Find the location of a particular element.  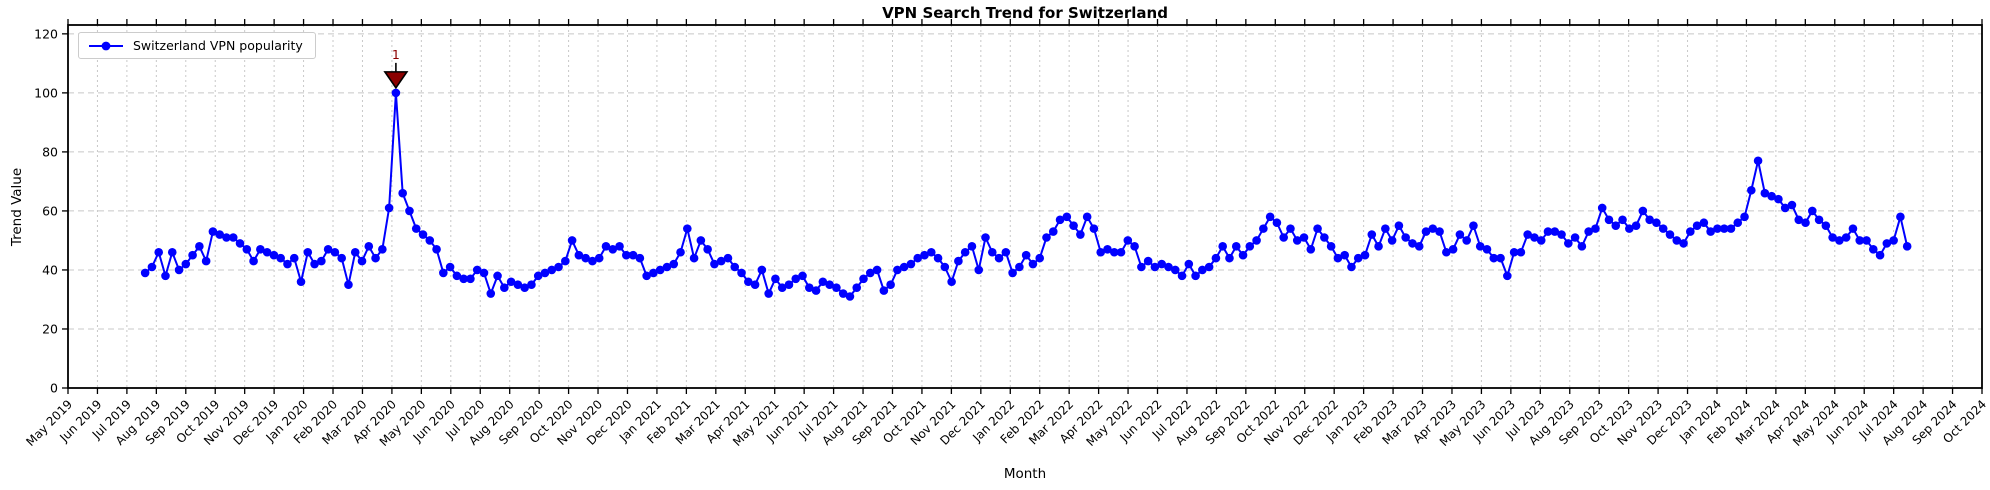

legend-box: Switzerland VPN popularity is located at coordinates (197, 45).